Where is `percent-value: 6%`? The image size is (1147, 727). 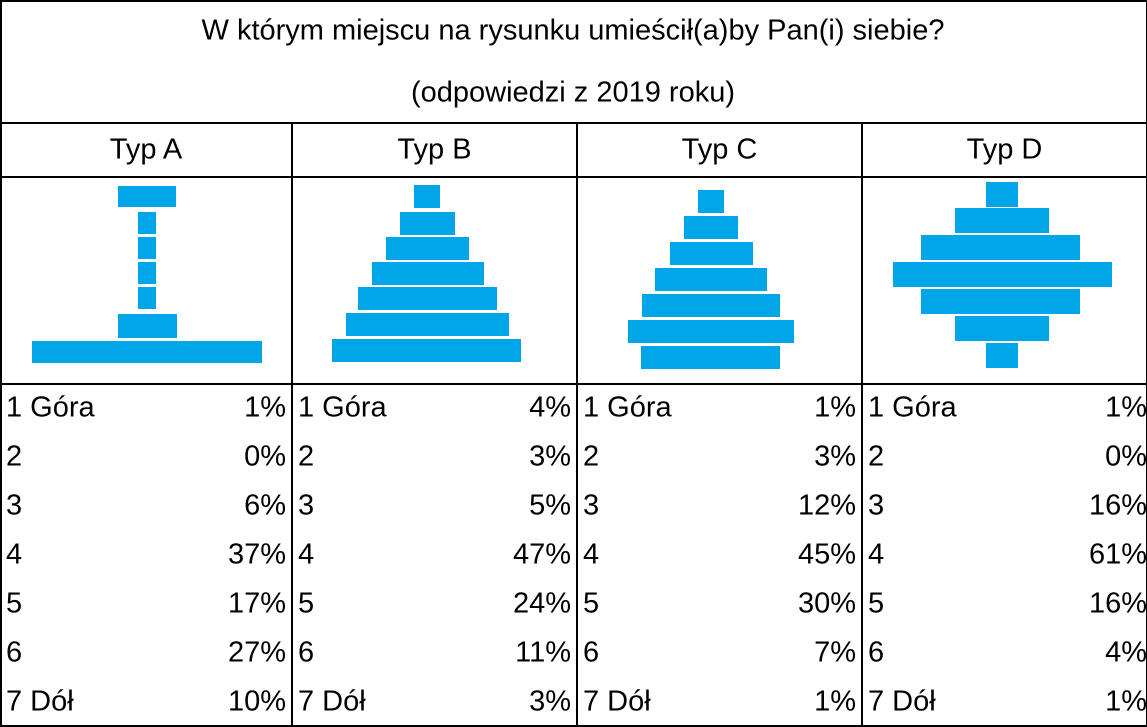
percent-value: 6% is located at coordinates (265, 506).